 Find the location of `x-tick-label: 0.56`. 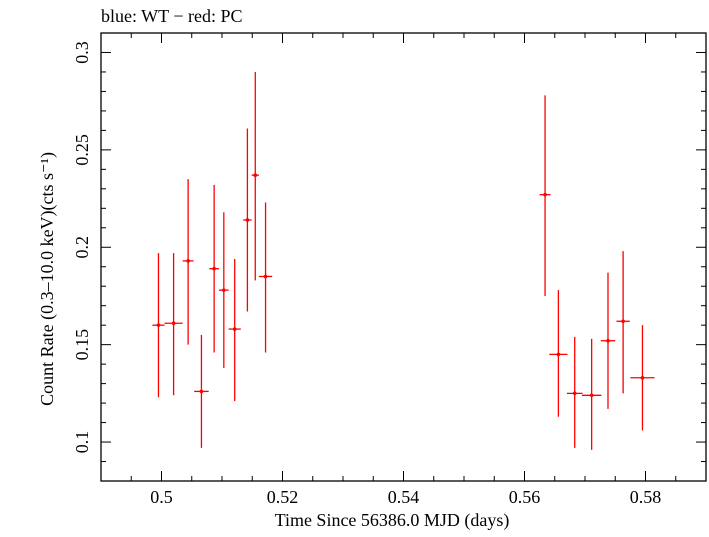

x-tick-label: 0.56 is located at coordinates (525, 497).